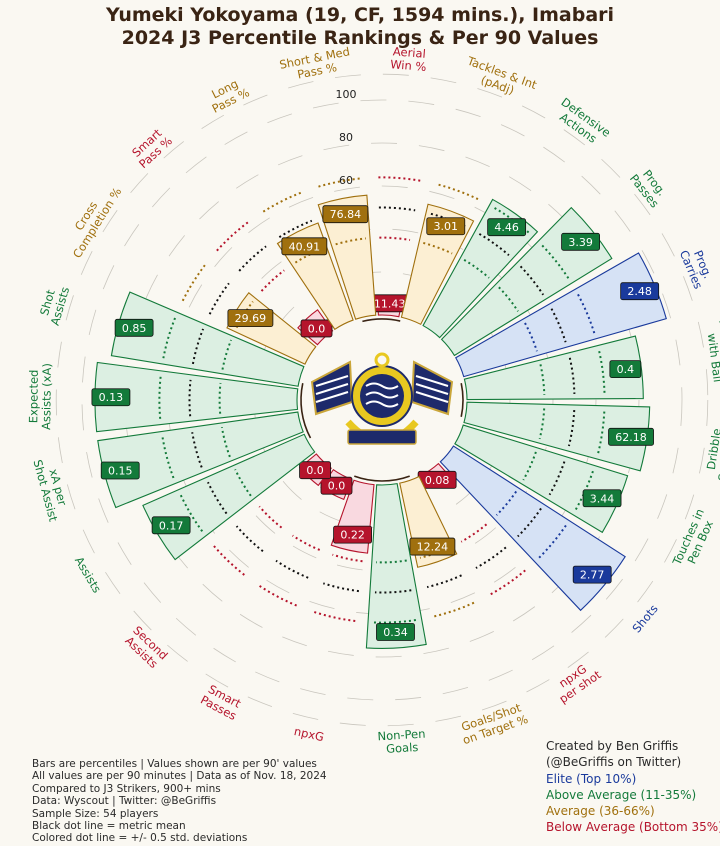 The width and height of the screenshot is (720, 846). I want to click on radial-tick-label: 60, so click(346, 180).